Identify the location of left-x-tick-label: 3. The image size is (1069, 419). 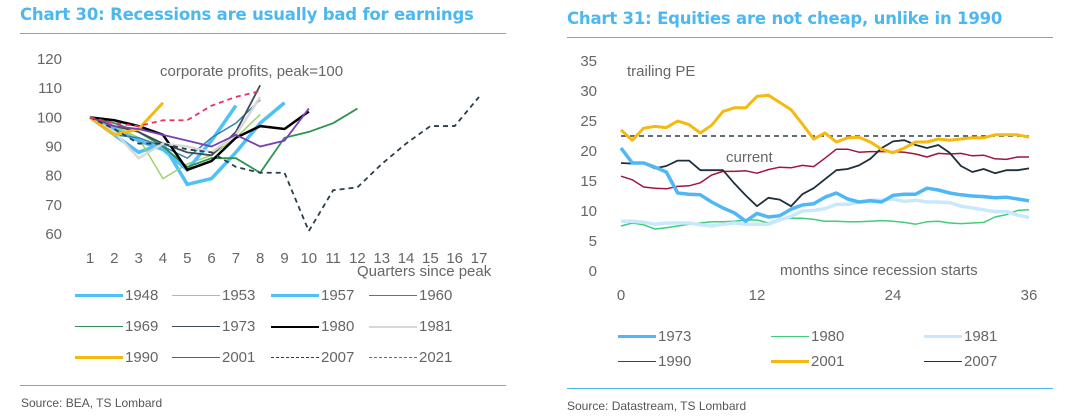
(138, 258).